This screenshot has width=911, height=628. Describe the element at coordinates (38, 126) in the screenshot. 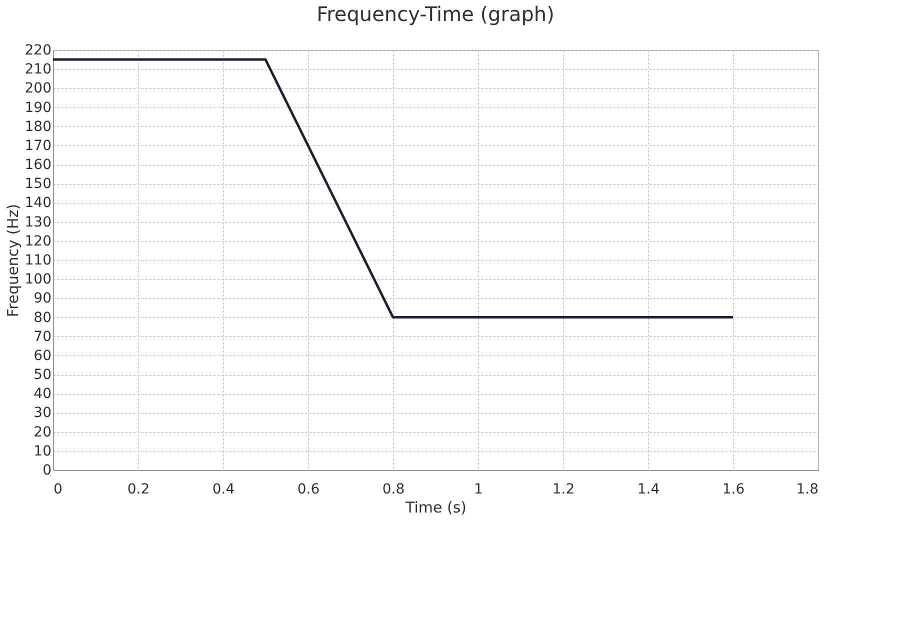

I see `y-tick-label: 180` at that location.